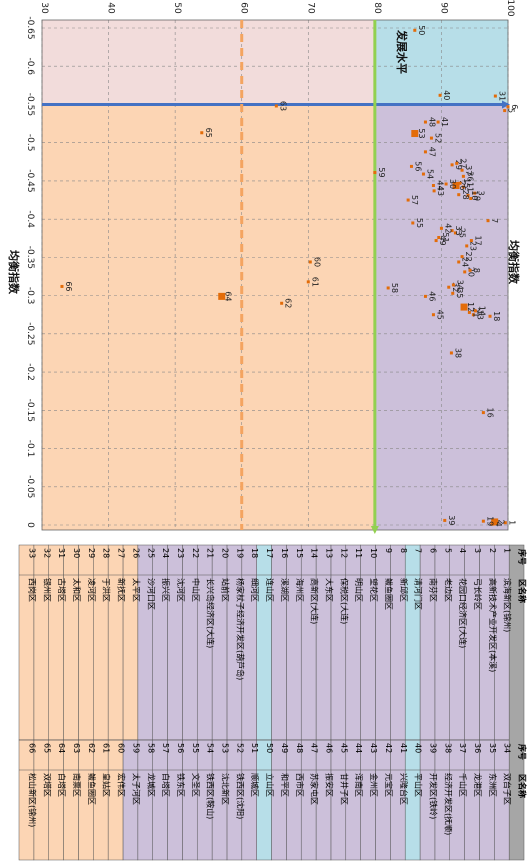 The image size is (527, 862). What do you see at coordinates (440, 191) in the screenshot?
I see `data-label-43: 43` at bounding box center [440, 191].